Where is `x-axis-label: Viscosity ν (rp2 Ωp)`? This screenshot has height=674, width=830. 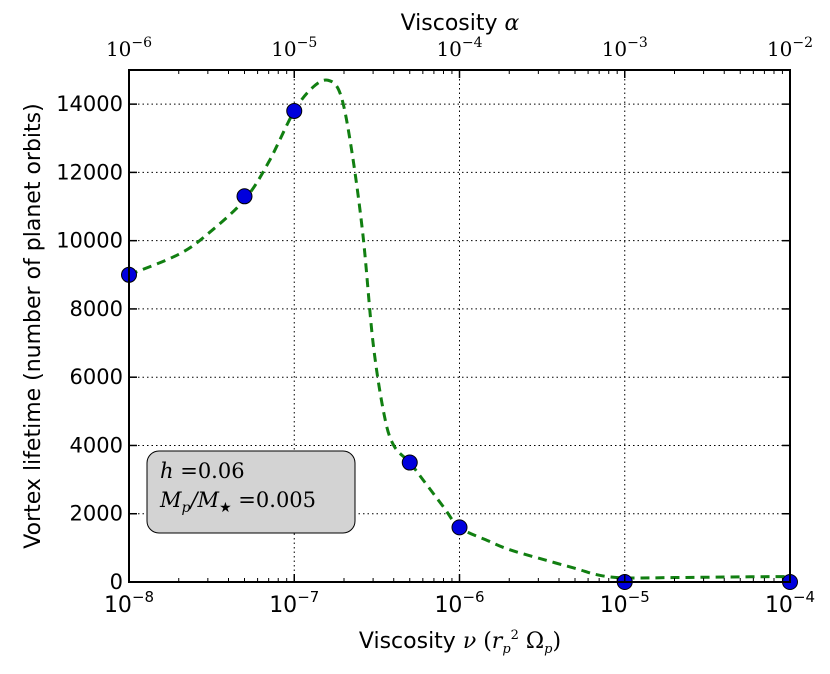
x-axis-label: Viscosity ν (rp2 Ωp) is located at coordinates (460, 642).